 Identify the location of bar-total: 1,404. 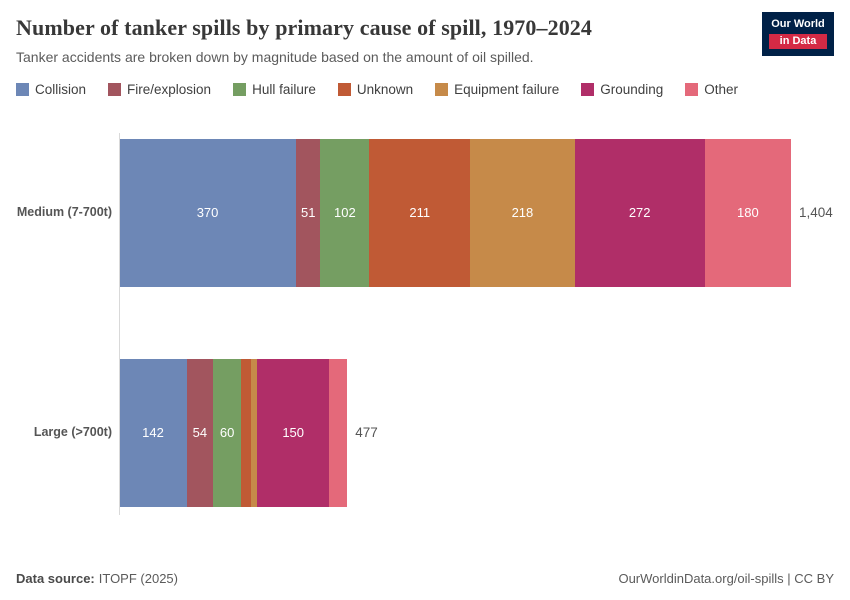
(815, 213).